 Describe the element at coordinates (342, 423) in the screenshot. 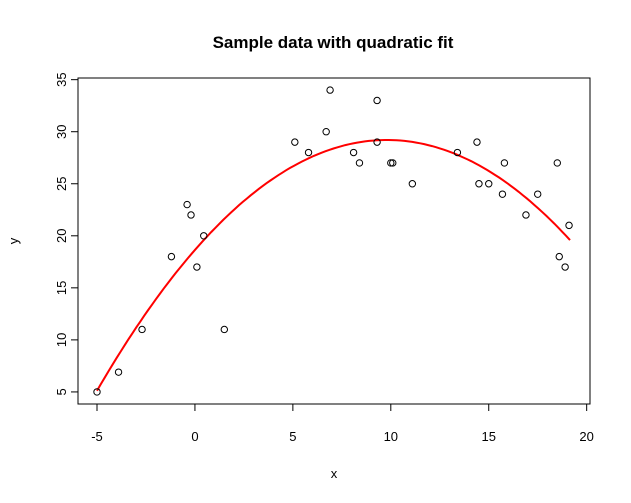

I see `x-axis: -5 0 5 10 15 20` at that location.